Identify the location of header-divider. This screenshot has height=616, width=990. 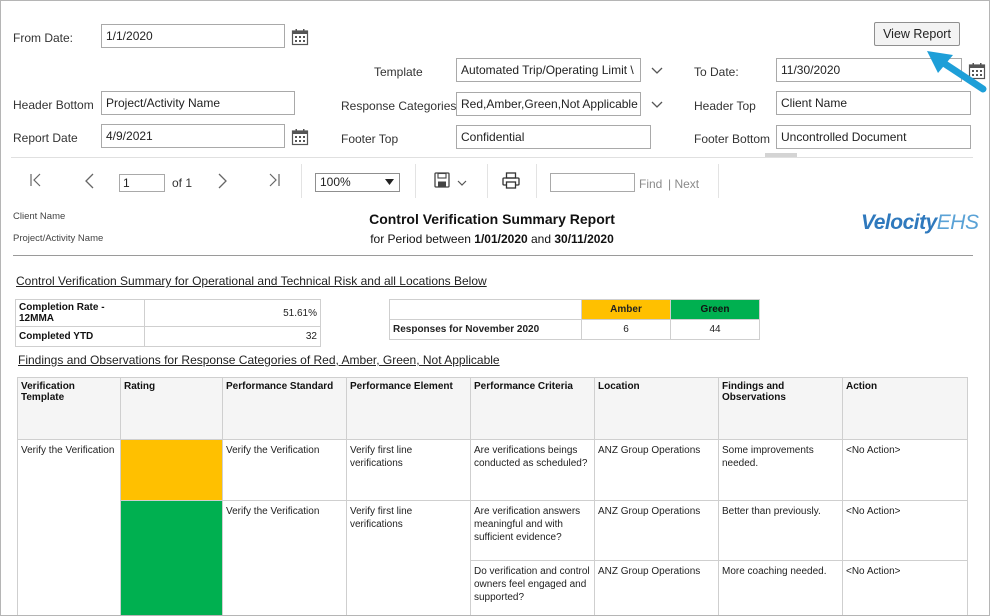
(493, 255).